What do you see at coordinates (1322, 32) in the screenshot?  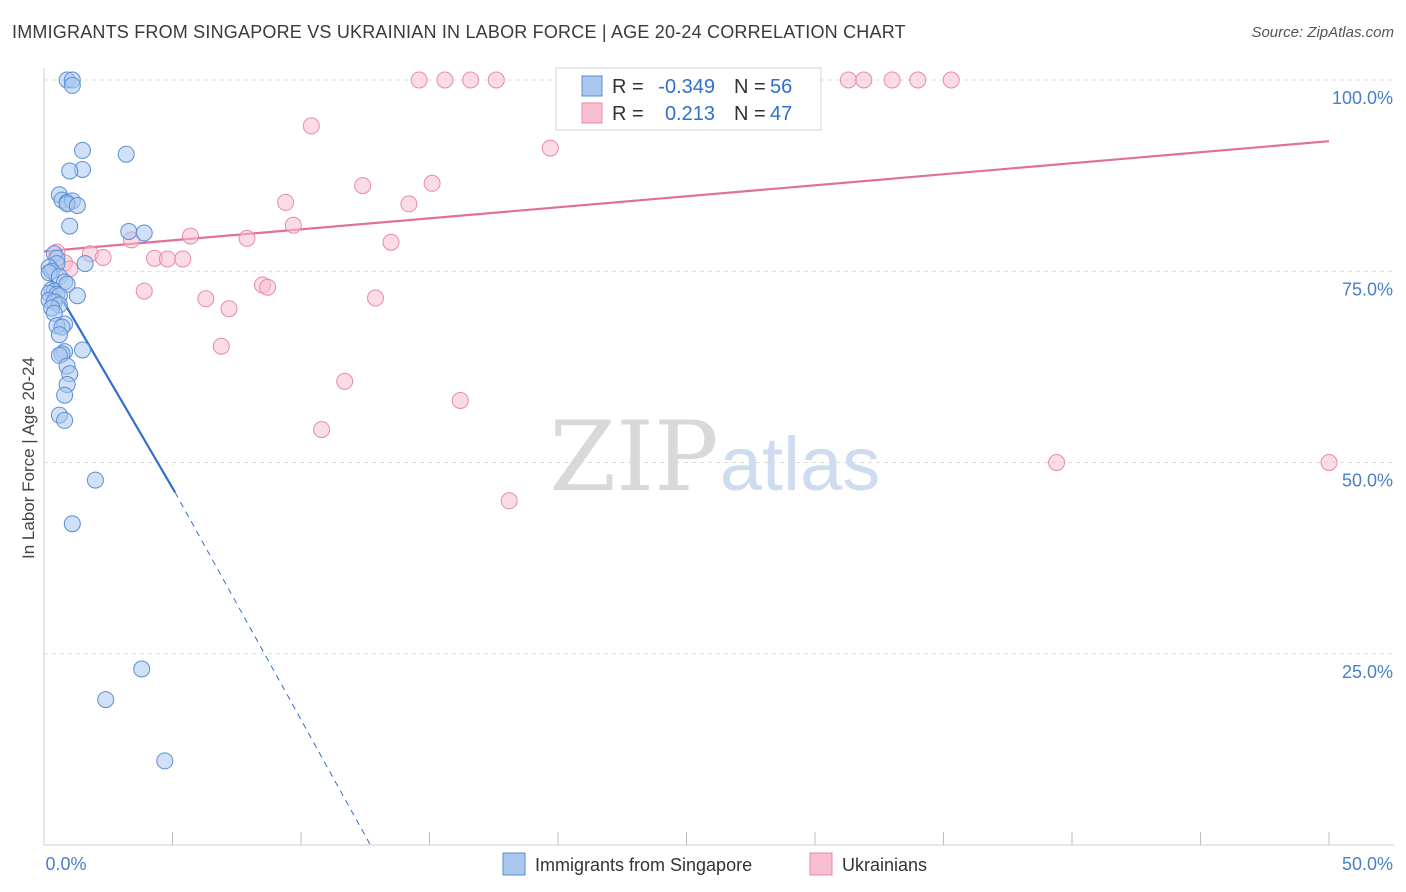 I see `source-label: Source: ZipAtlas.com` at bounding box center [1322, 32].